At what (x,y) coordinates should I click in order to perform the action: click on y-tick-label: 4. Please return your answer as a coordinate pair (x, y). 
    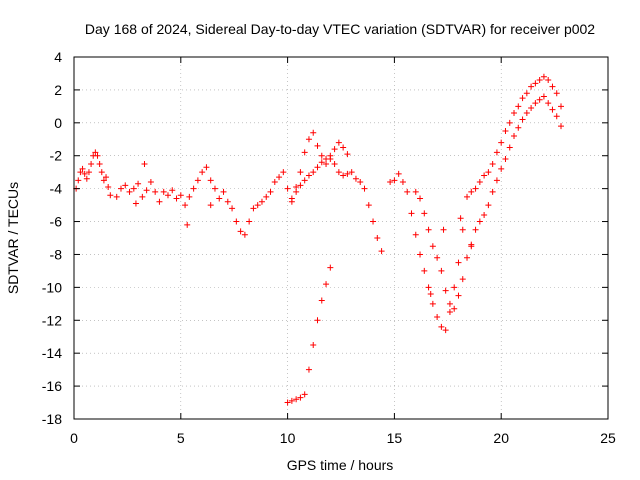
    Looking at the image, I should click on (58, 57).